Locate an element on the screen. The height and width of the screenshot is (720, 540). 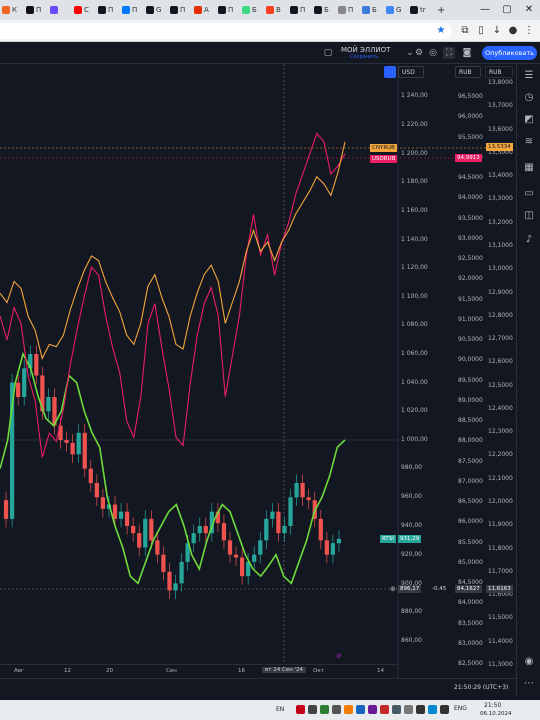
browser-tab: А is located at coordinates (206, 10).